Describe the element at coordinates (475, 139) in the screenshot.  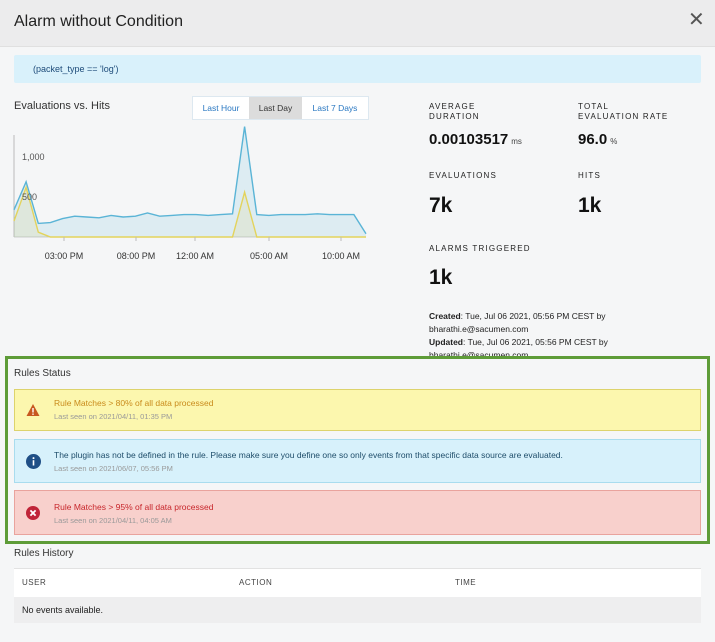
I see `avg-duration-value: 0.00103517 ms` at that location.